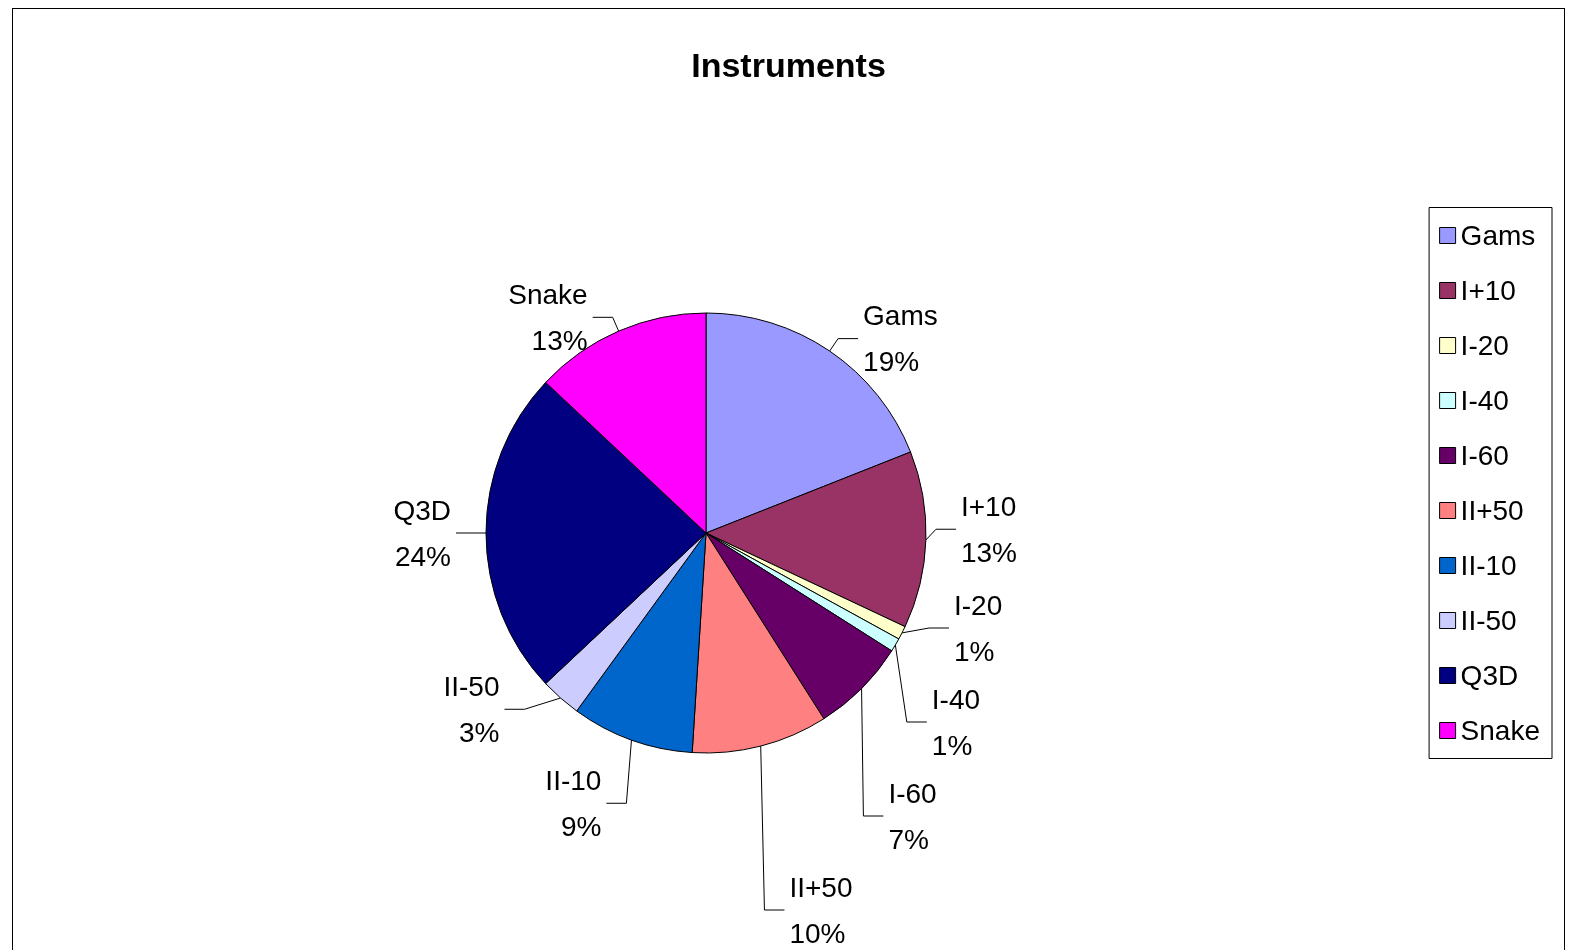 The image size is (1573, 950). I want to click on slice-label: Gams, so click(900, 316).